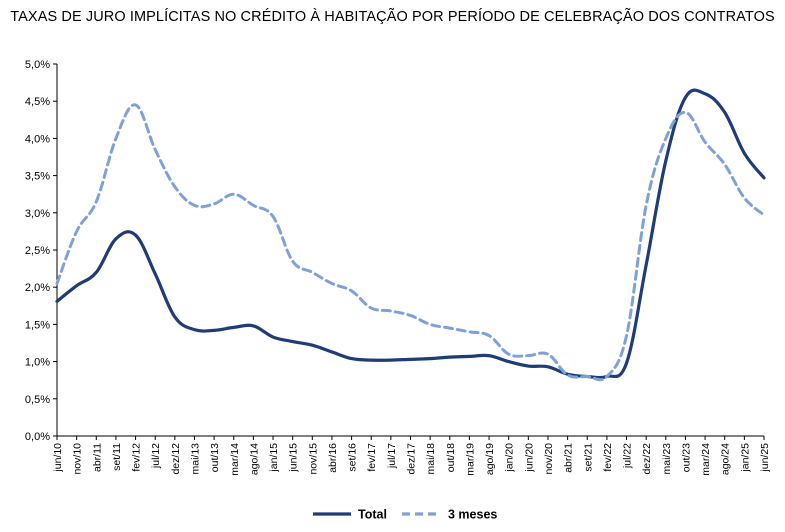  I want to click on y-tick-label: 0,5%, so click(37, 400).